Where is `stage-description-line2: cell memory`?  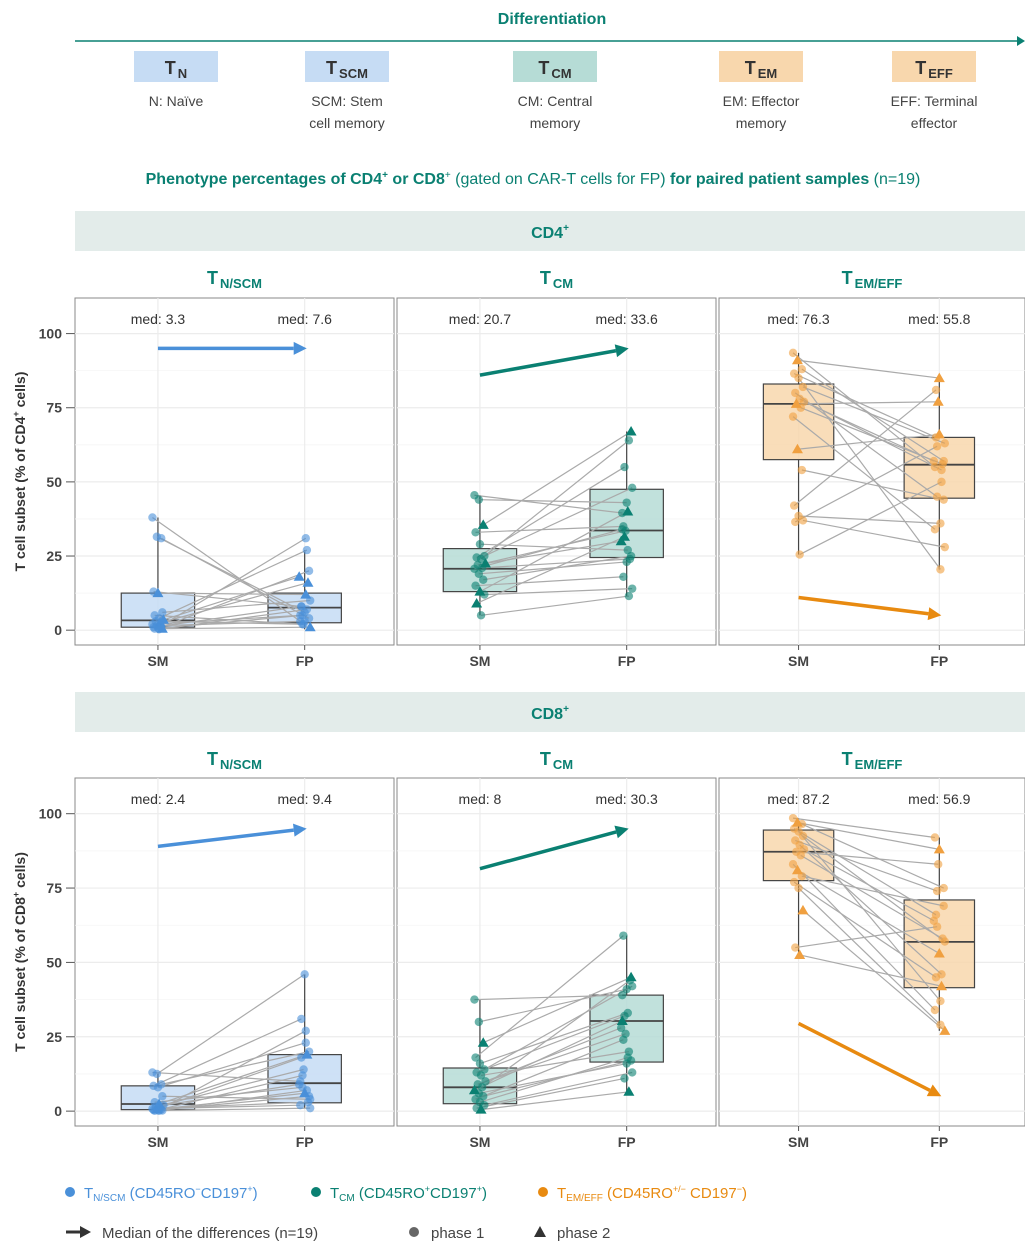 stage-description-line2: cell memory is located at coordinates (346, 123).